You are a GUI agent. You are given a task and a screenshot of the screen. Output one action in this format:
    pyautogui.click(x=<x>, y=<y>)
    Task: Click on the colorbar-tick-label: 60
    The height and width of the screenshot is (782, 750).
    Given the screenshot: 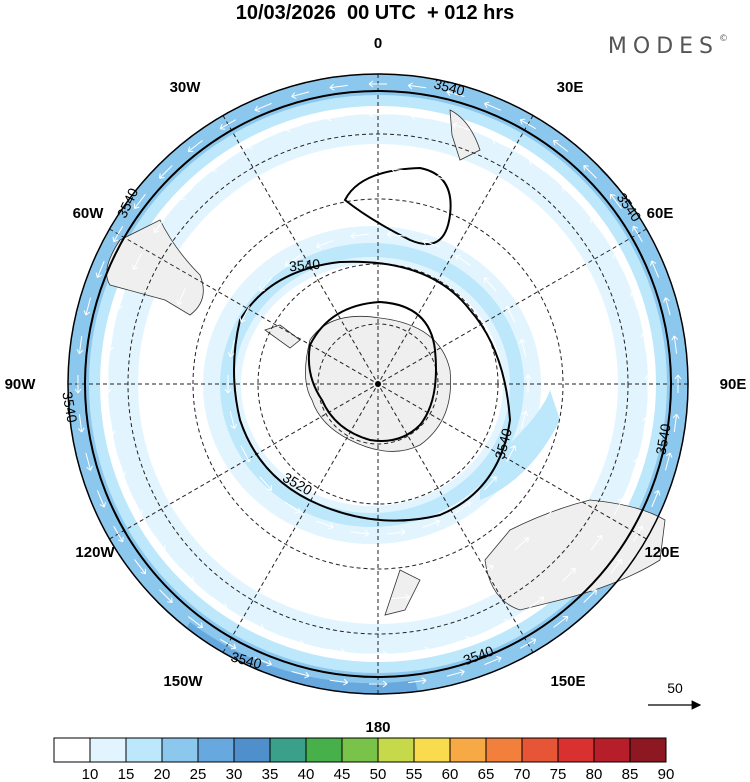 What is the action you would take?
    pyautogui.click(x=450, y=774)
    